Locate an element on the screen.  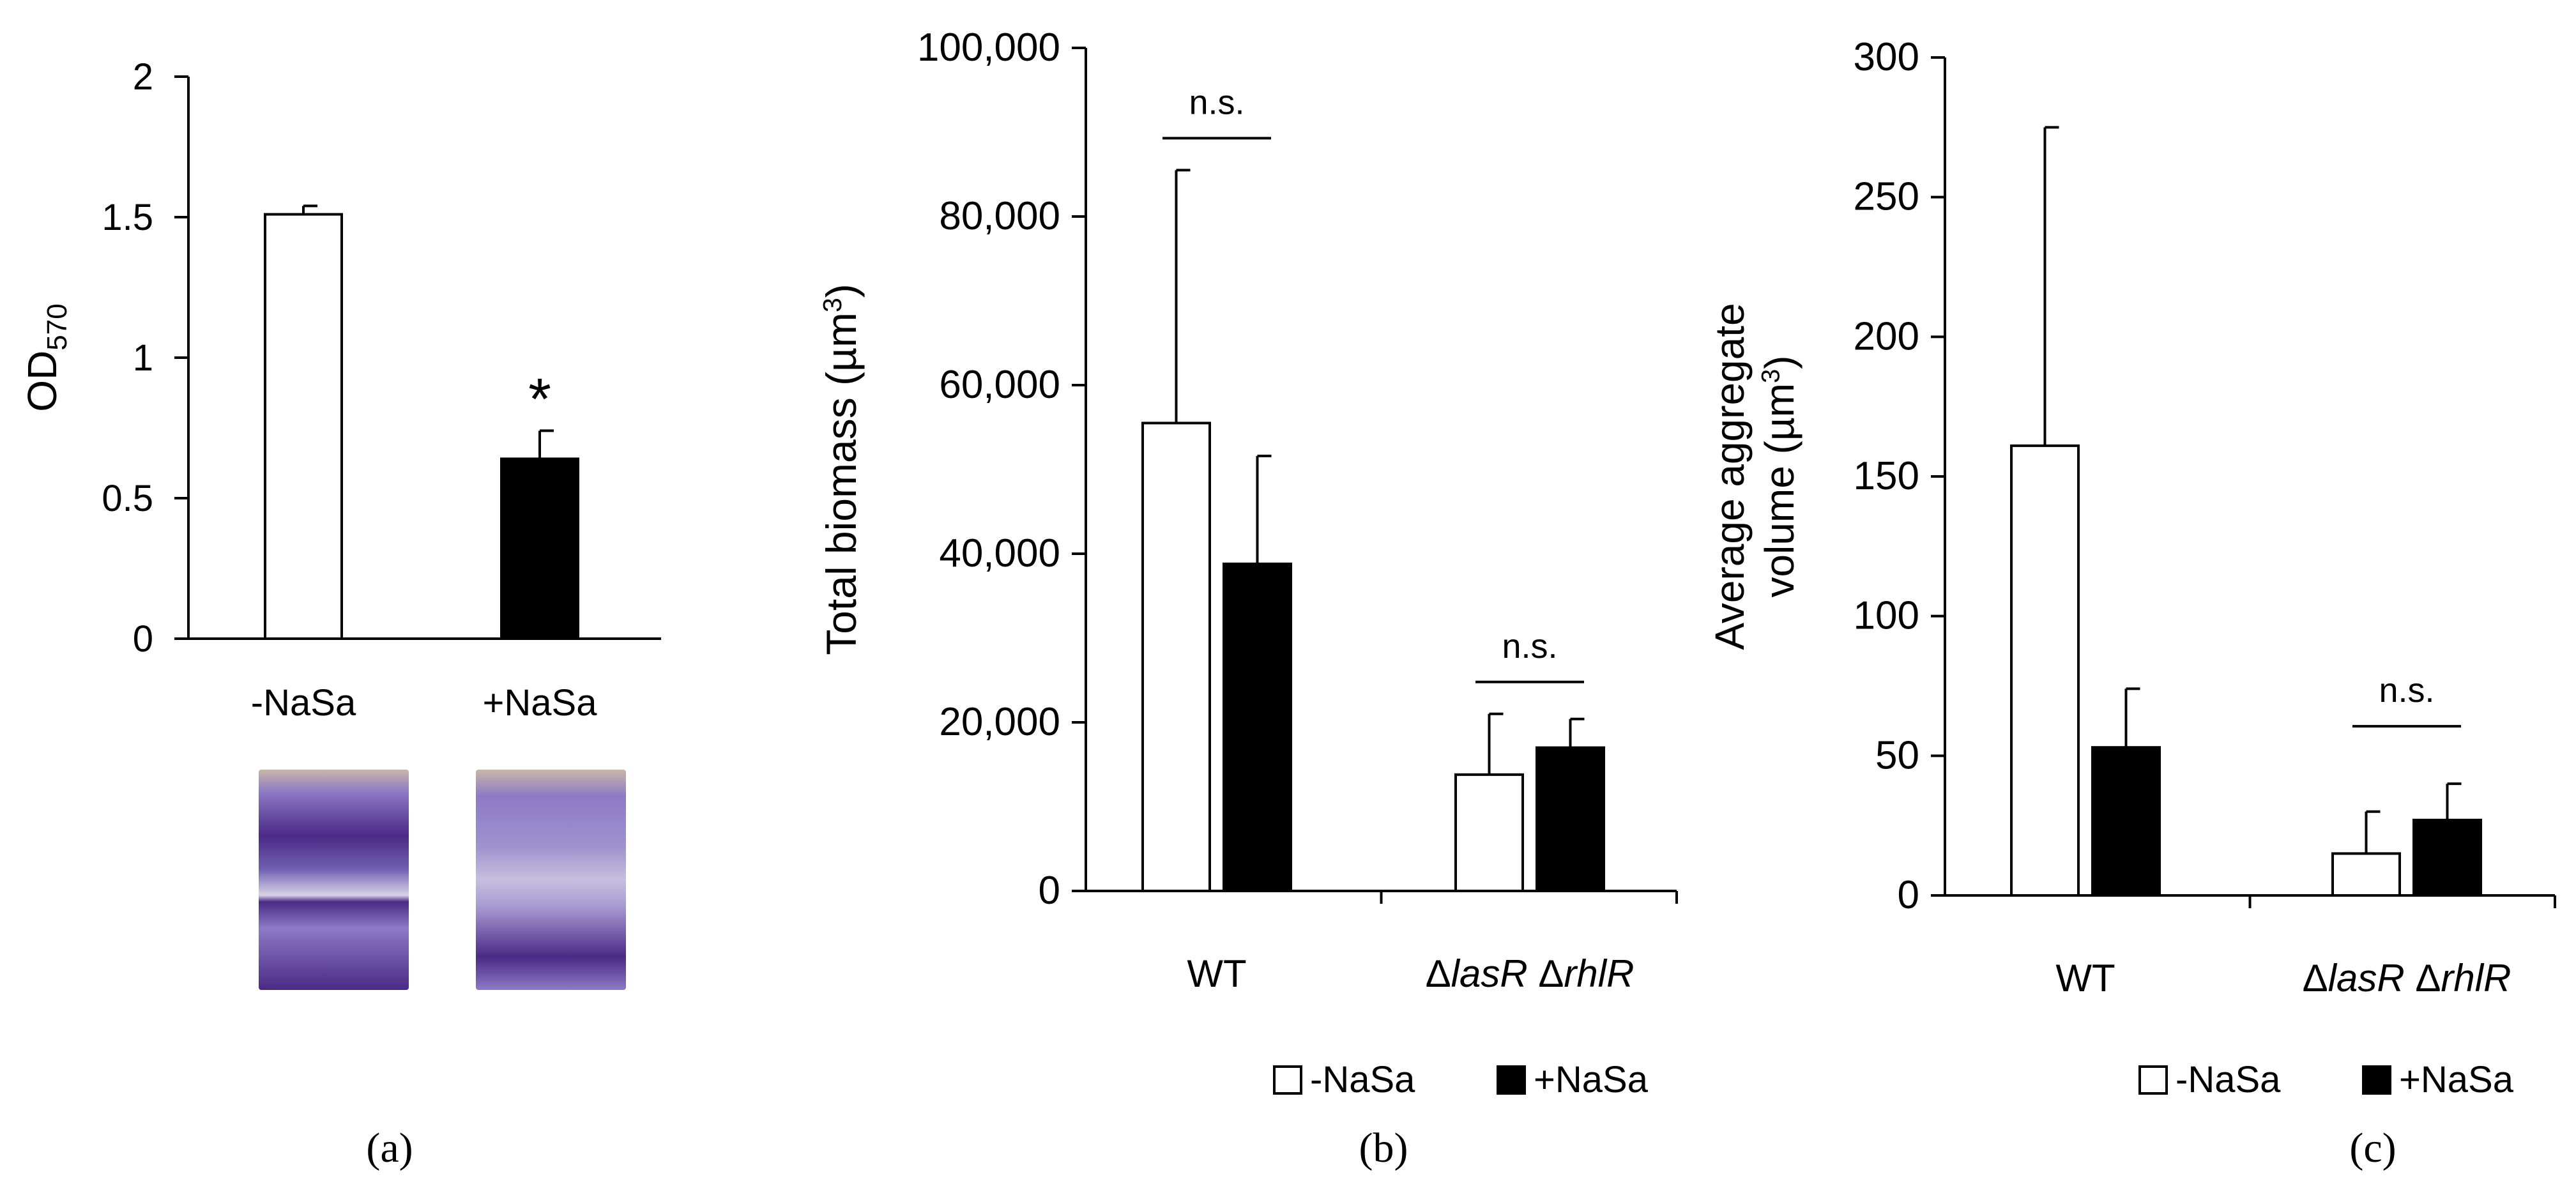
y-tick-label-c: 0 is located at coordinates (1908, 895).